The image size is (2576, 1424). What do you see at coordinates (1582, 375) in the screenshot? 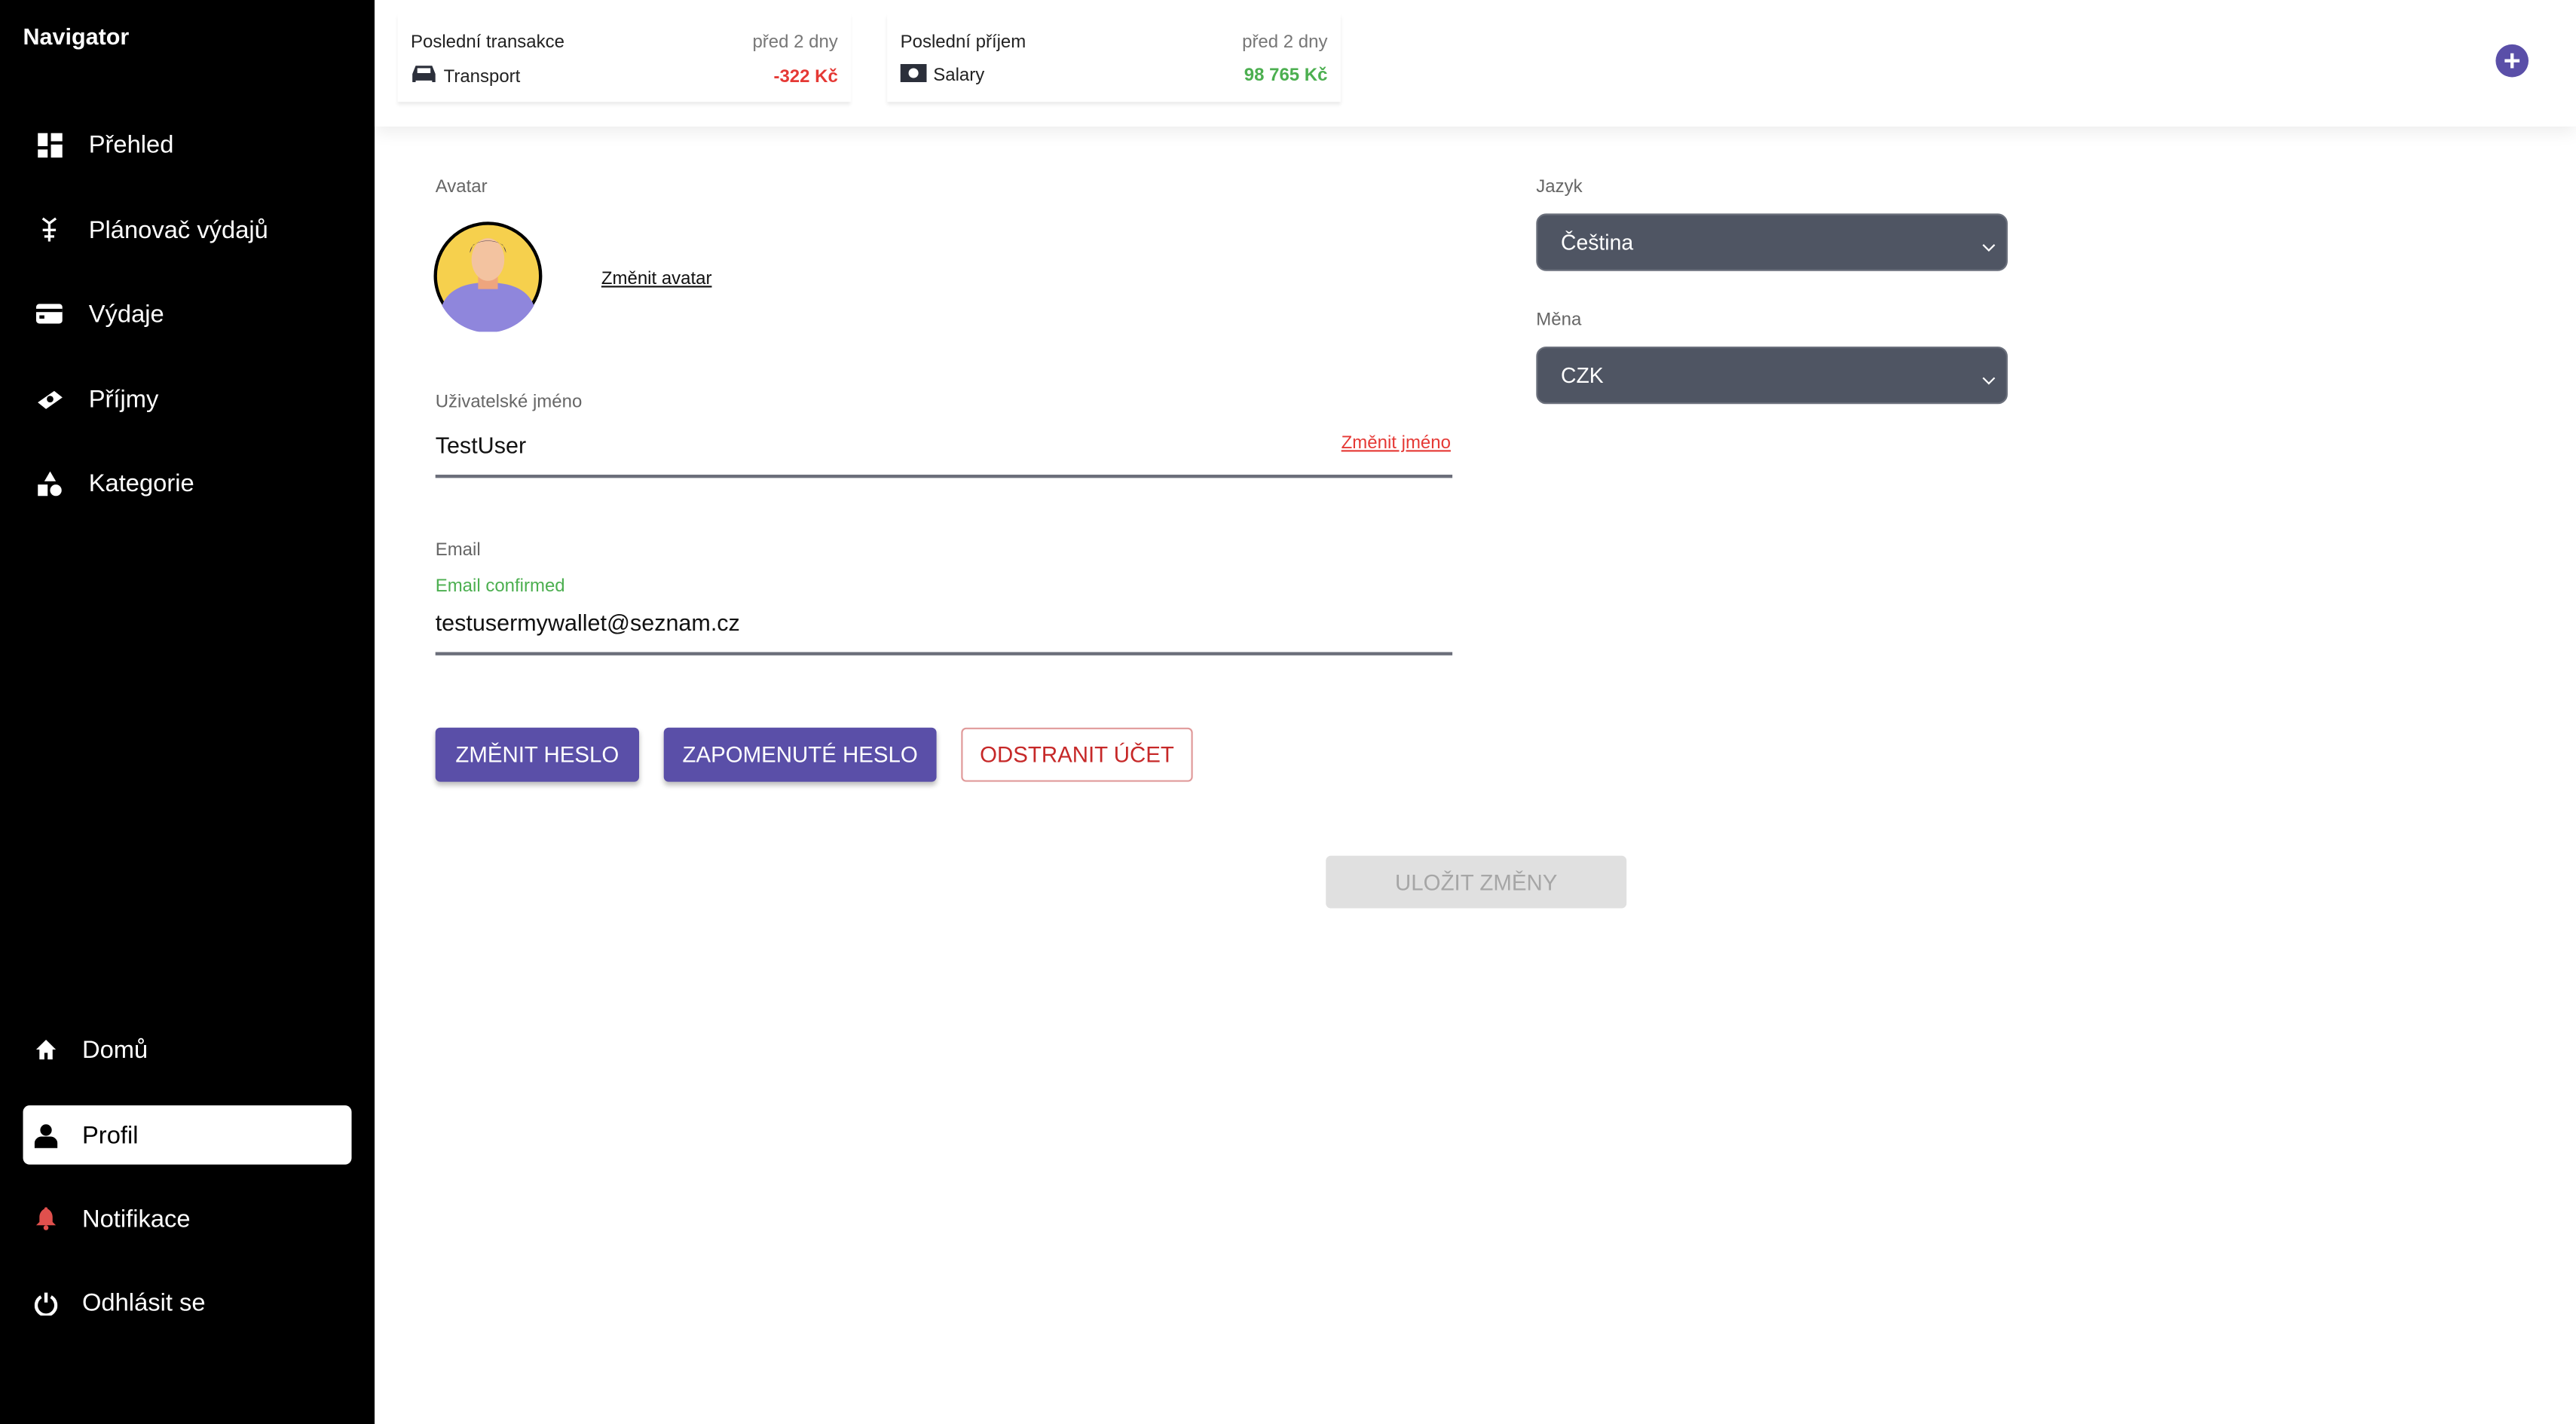
I see `currency-value: CZK` at bounding box center [1582, 375].